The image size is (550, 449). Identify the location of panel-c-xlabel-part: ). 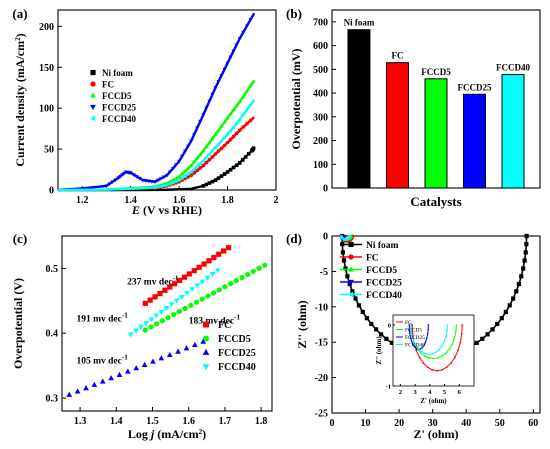
(204, 434).